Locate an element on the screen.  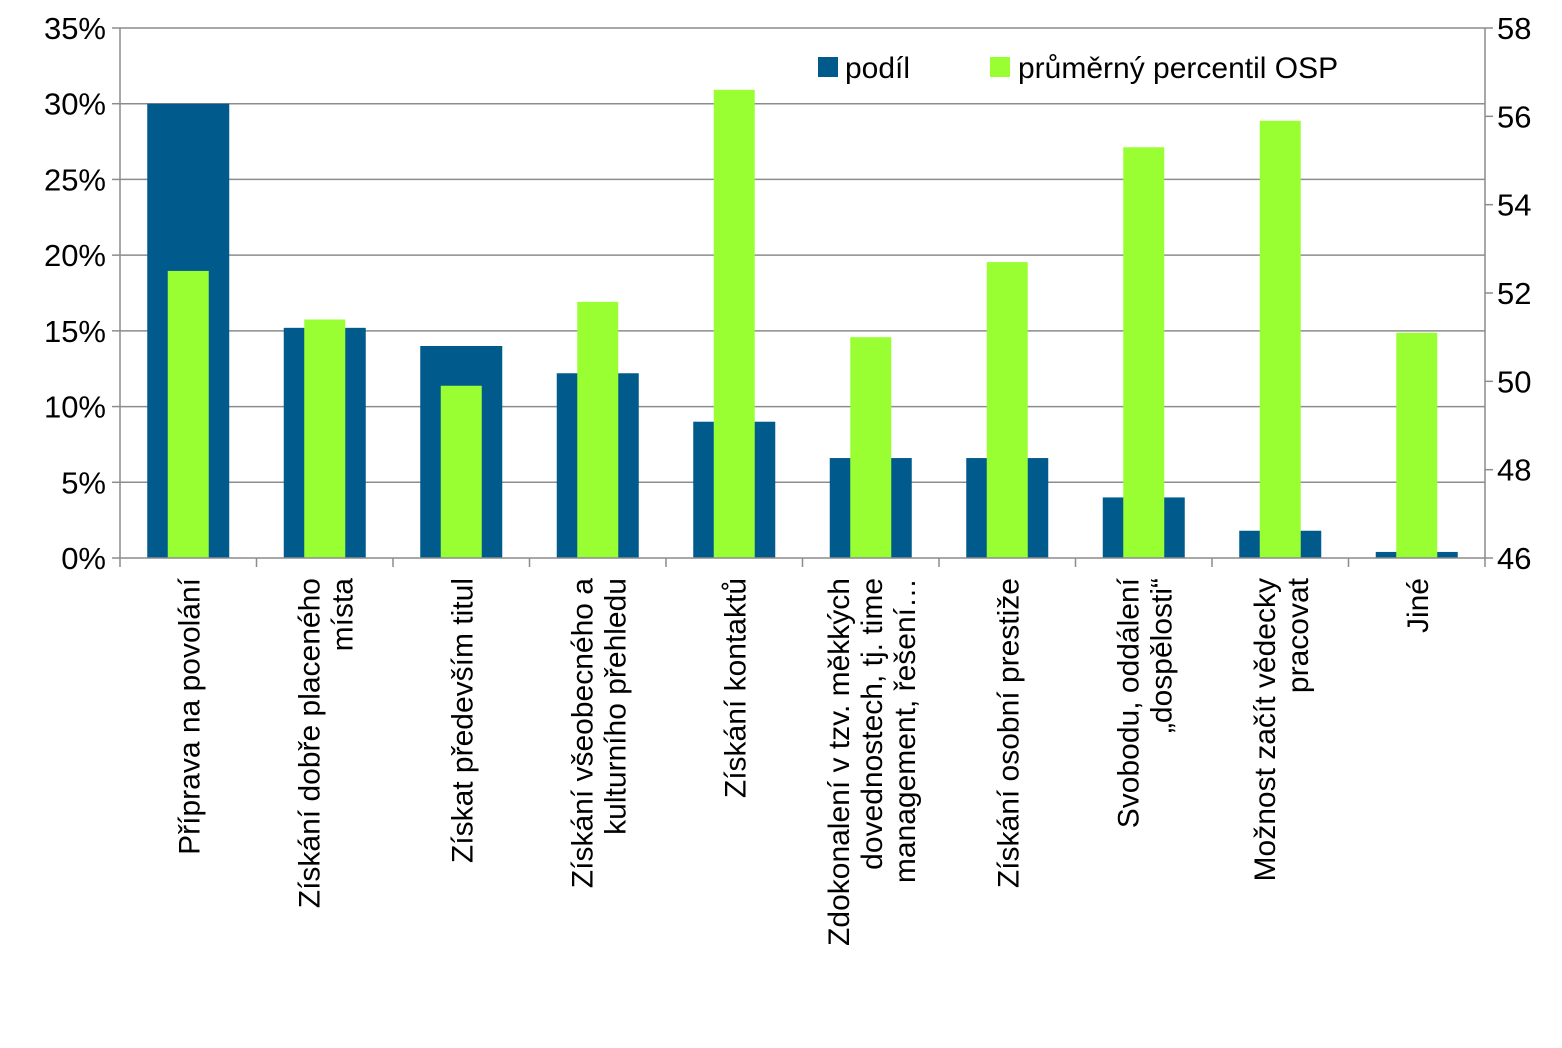
x-category-label: Příprava na povolání is located at coordinates (189, 716).